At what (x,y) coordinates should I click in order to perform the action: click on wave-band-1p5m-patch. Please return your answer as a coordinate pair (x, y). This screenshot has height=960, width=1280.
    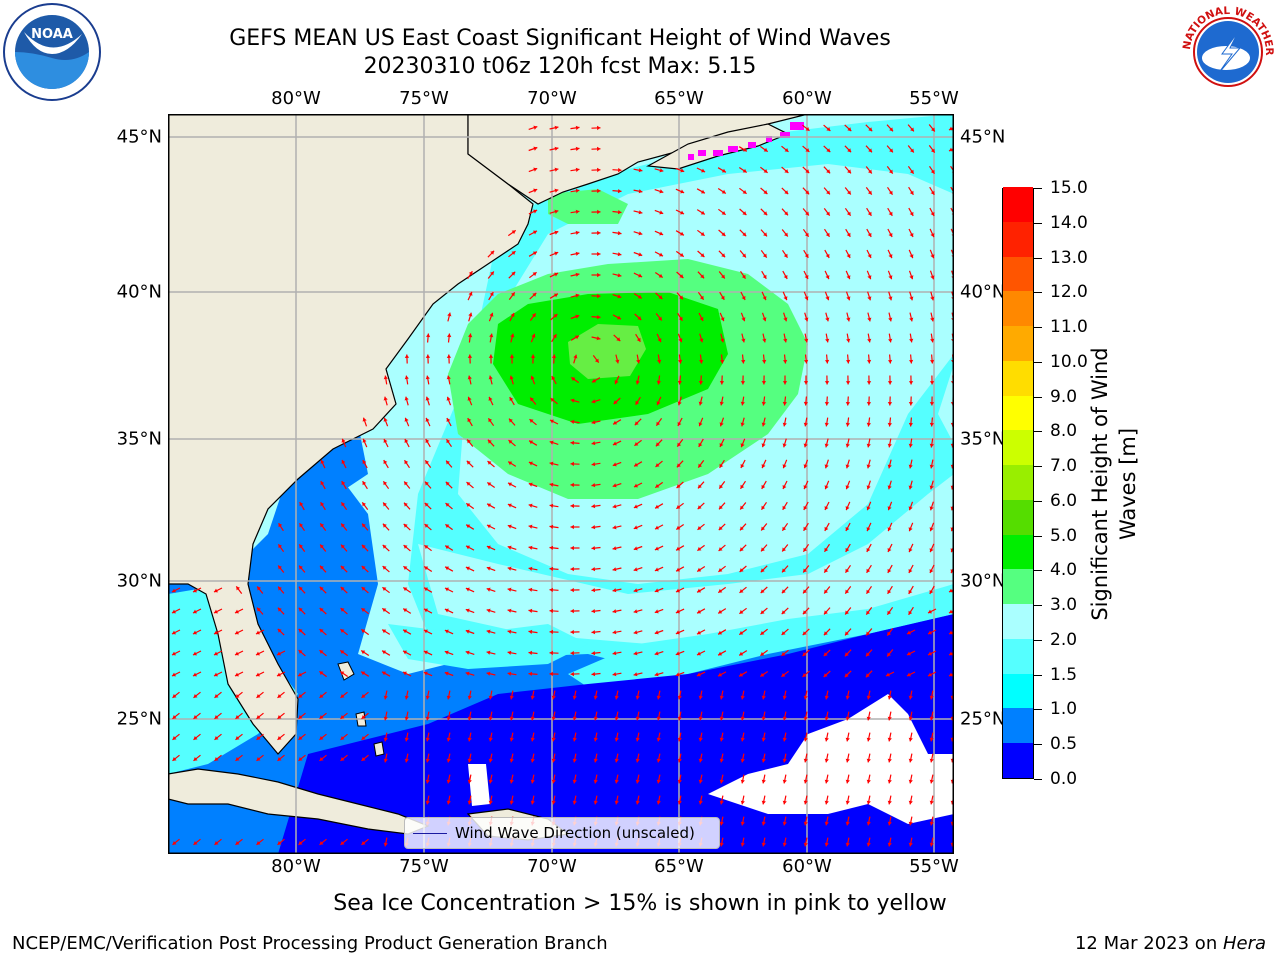
    Looking at the image, I should click on (488, 646).